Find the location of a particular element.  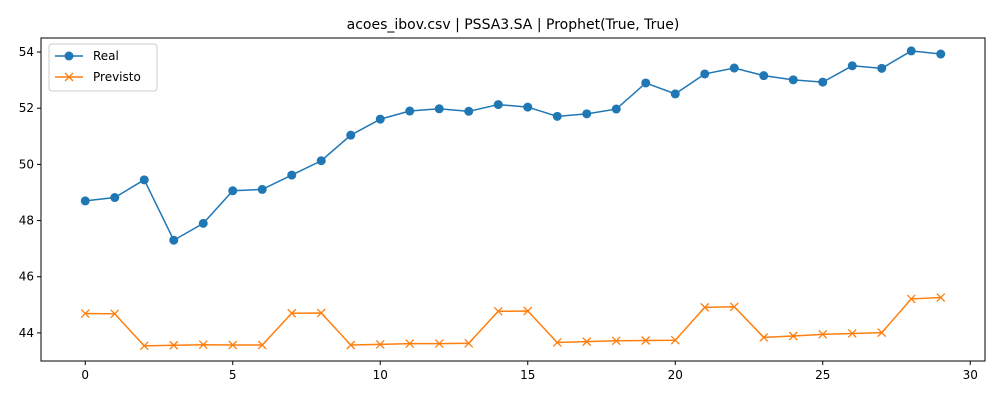

x-tick-label: 5 is located at coordinates (233, 375).